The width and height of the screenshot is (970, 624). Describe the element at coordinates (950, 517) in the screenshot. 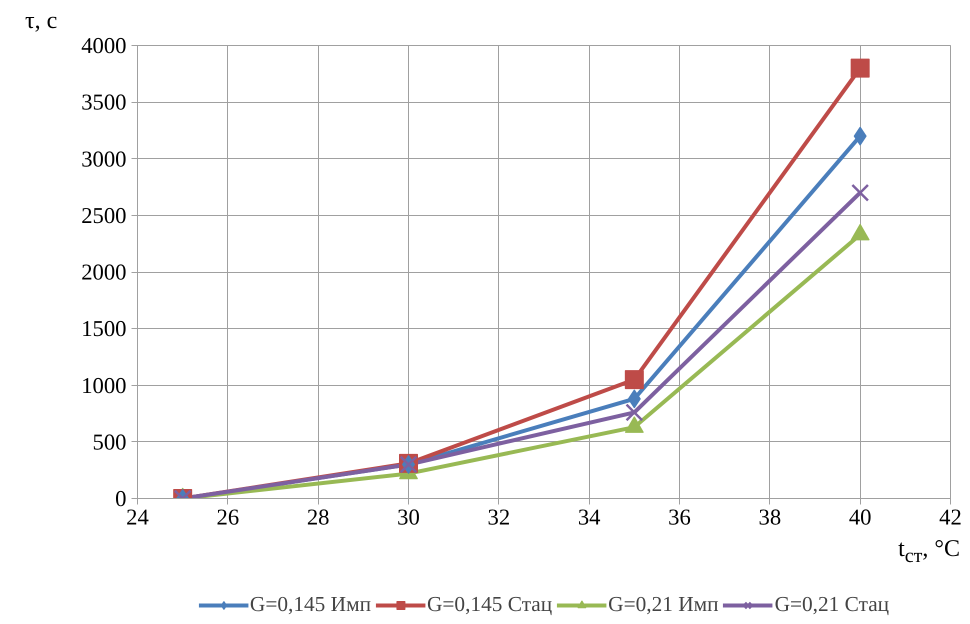

I see `x-tick-label: 42` at that location.